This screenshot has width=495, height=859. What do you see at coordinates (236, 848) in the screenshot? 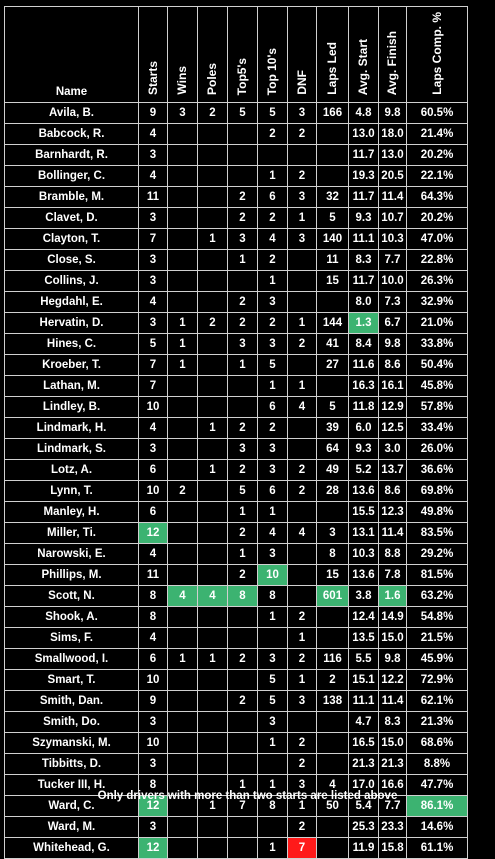
I see `table-row: Whitehead, G. 12 1 7 11.9 15.8 61.1%` at bounding box center [236, 848].